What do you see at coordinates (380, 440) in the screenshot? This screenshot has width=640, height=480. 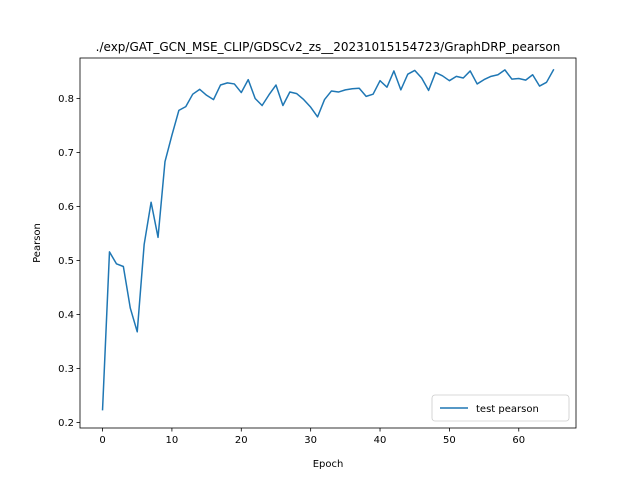 I see `x-tick-label: 40` at bounding box center [380, 440].